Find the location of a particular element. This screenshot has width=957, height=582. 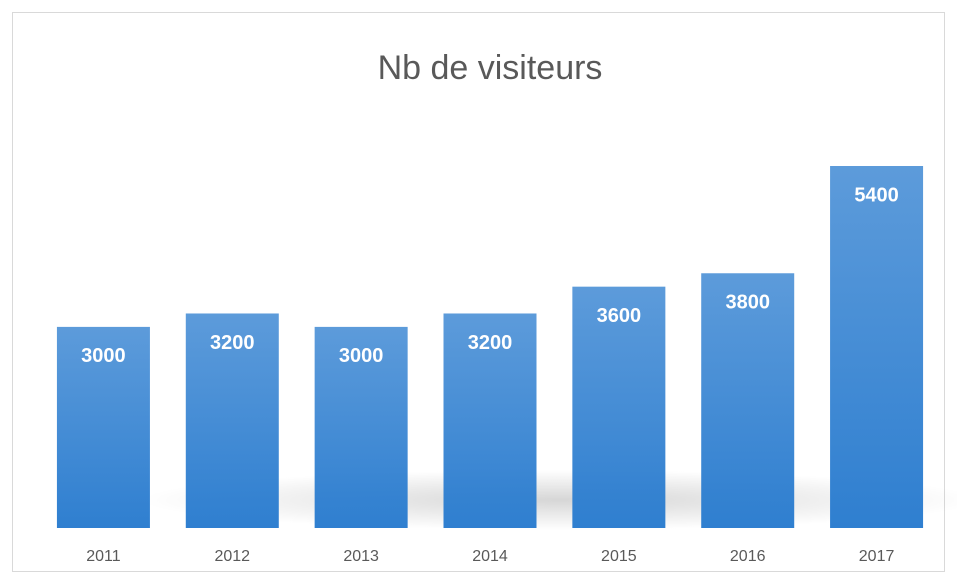

x-tick-label: 2012 is located at coordinates (232, 556).